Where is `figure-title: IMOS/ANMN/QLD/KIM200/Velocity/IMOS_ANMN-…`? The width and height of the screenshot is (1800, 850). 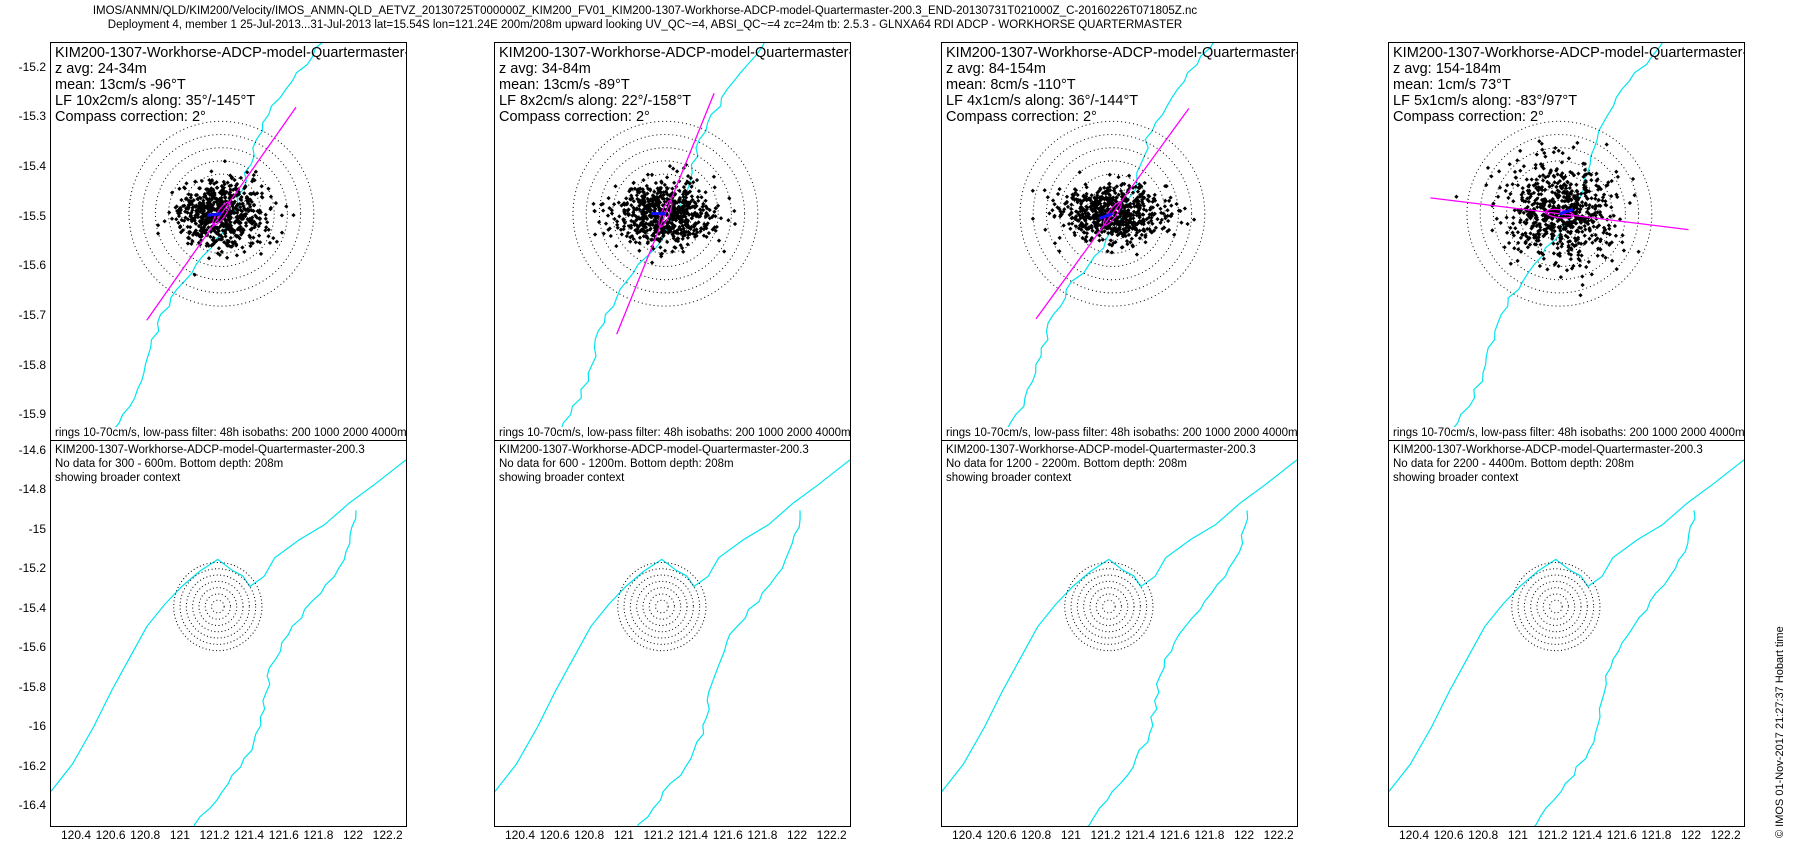 figure-title: IMOS/ANMN/QLD/KIM200/Velocity/IMOS_ANMN-… is located at coordinates (645, 18).